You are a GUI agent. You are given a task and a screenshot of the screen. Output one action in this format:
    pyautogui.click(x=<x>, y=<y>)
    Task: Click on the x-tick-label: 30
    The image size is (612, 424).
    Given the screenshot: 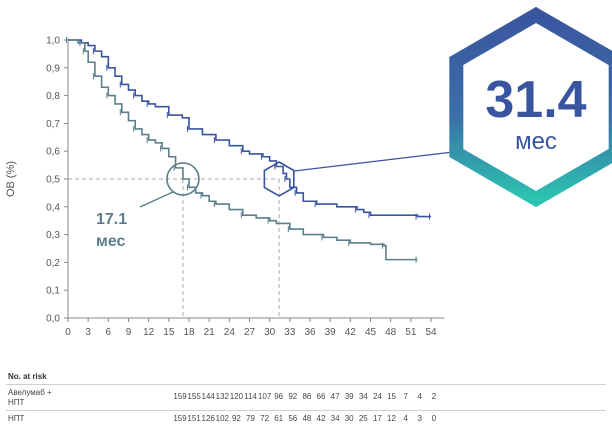 What is the action you would take?
    pyautogui.click(x=270, y=332)
    